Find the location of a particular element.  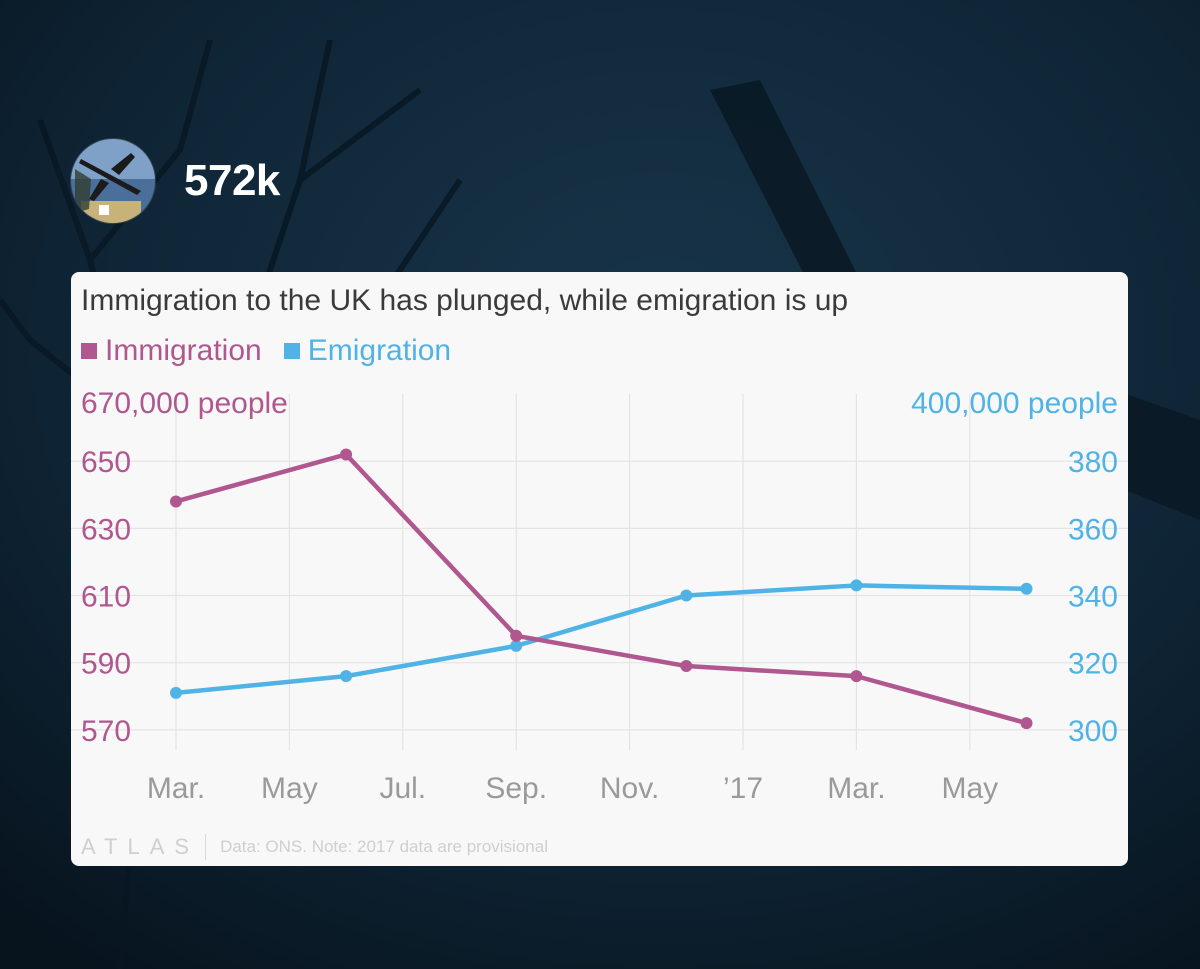

avatar is located at coordinates (113, 181).